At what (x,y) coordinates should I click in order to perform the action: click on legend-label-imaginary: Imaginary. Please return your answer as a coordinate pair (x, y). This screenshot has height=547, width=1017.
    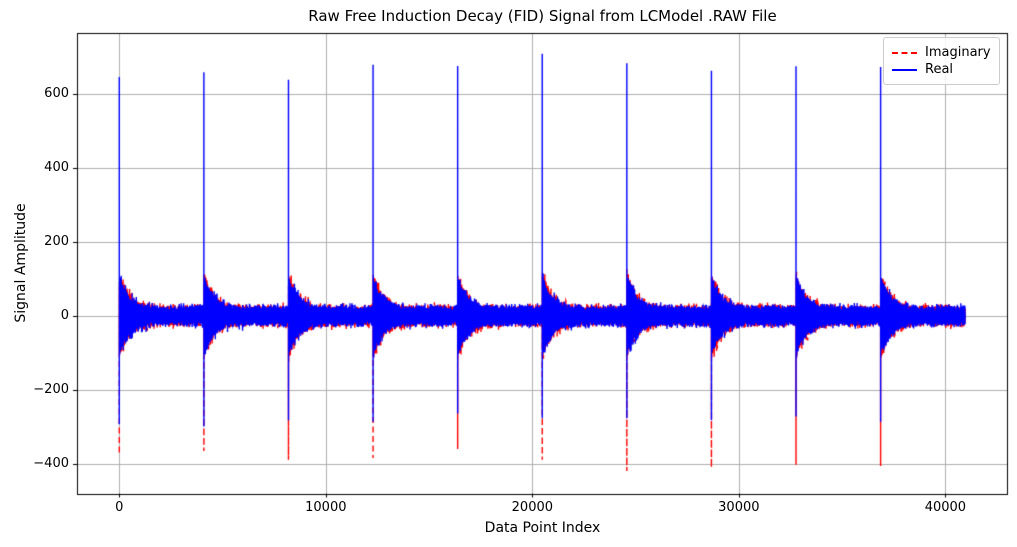
    Looking at the image, I should click on (958, 52).